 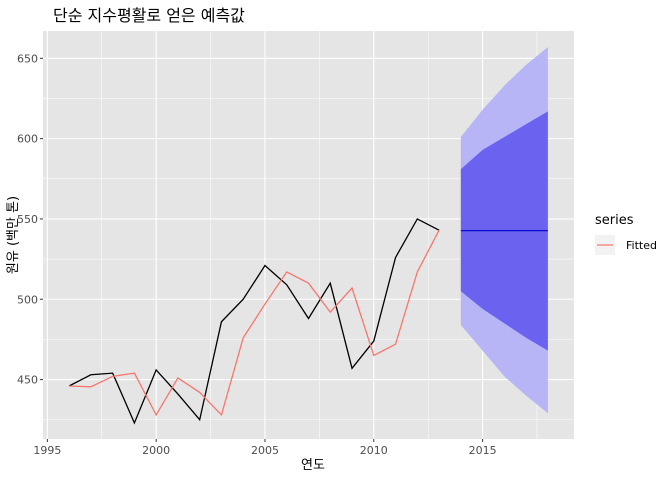 I want to click on x-tick-label: 2015, so click(x=483, y=450).